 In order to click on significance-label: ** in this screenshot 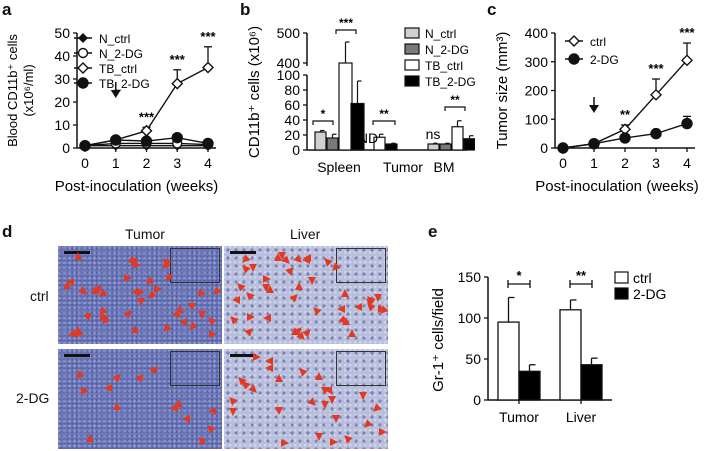, I will do `click(384, 114)`.